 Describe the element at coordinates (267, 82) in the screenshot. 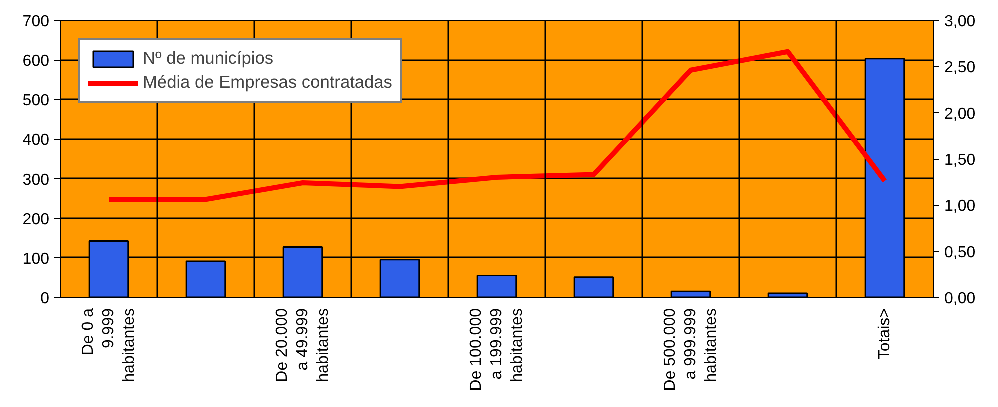

I see `legend-label: Média de Empresas contratadas` at that location.